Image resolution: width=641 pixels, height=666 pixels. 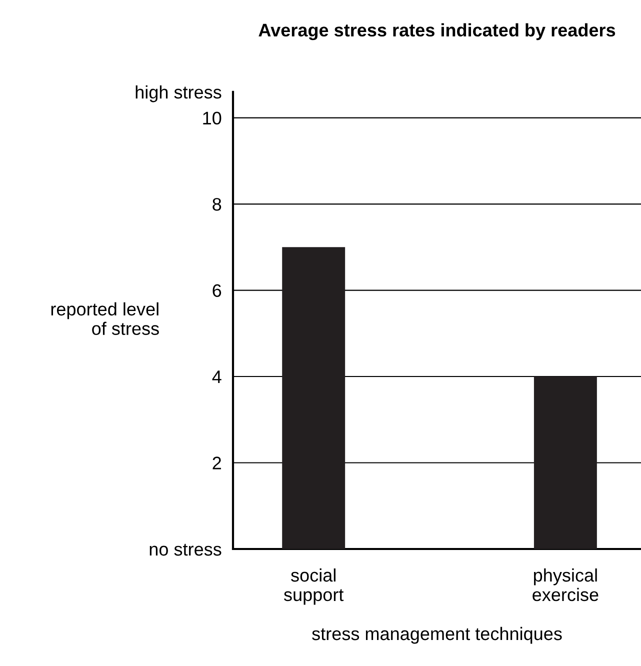 I want to click on y-tick-label: 6, so click(x=217, y=290).